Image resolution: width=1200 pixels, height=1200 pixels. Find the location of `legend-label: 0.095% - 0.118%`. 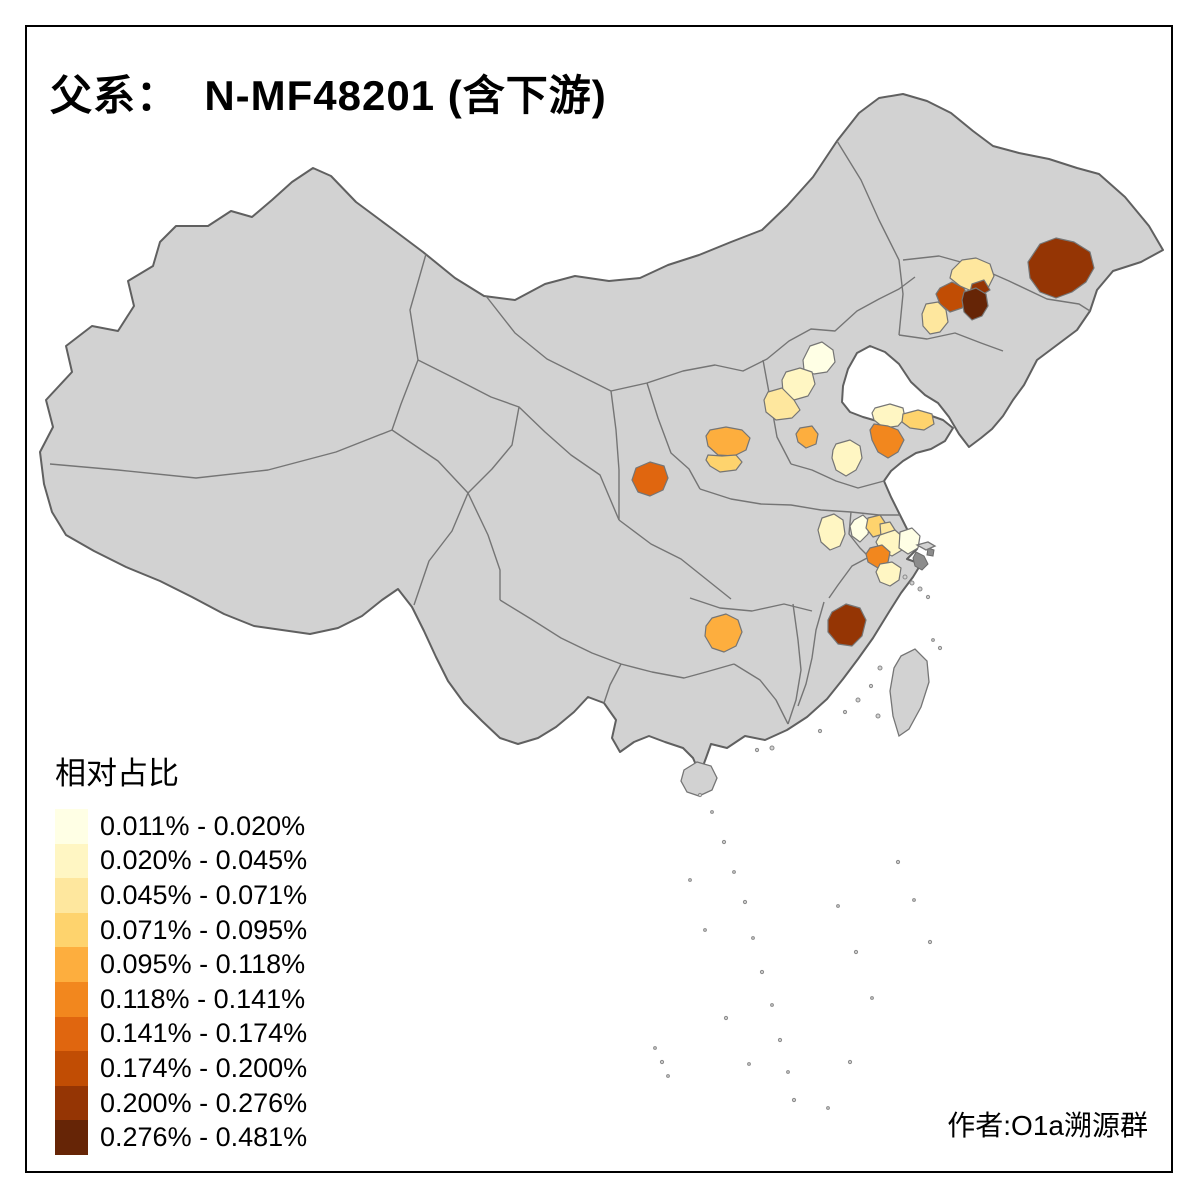

legend-label: 0.095% - 0.118% is located at coordinates (203, 964).